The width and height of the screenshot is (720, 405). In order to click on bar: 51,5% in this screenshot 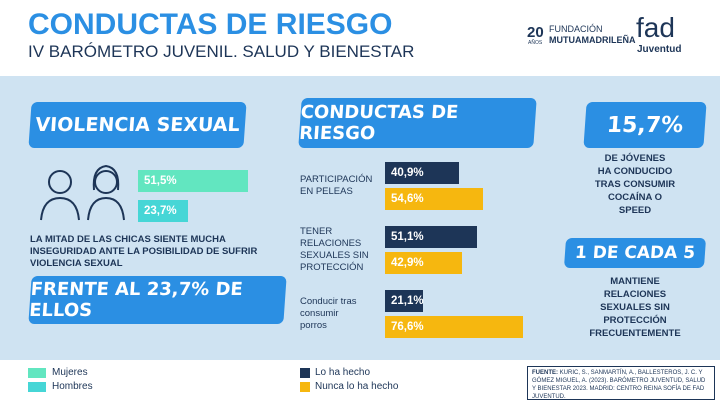, I will do `click(193, 181)`.